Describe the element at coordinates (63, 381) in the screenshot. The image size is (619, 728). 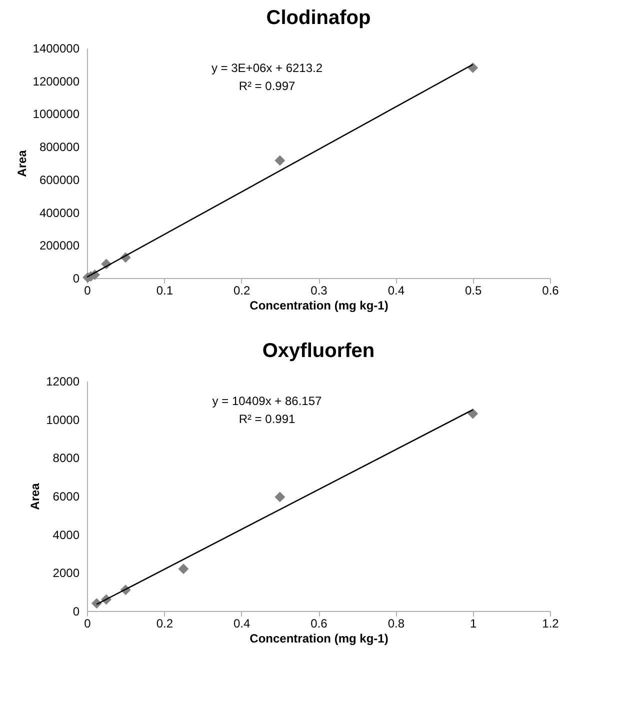
I see `y-tick-label: 12000` at that location.